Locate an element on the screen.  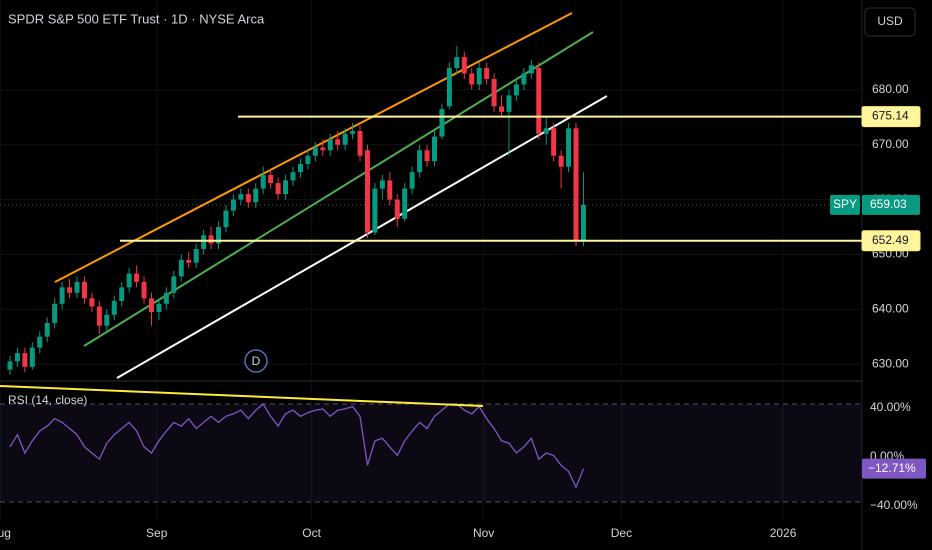
symbol-label: SPY is located at coordinates (845, 204).